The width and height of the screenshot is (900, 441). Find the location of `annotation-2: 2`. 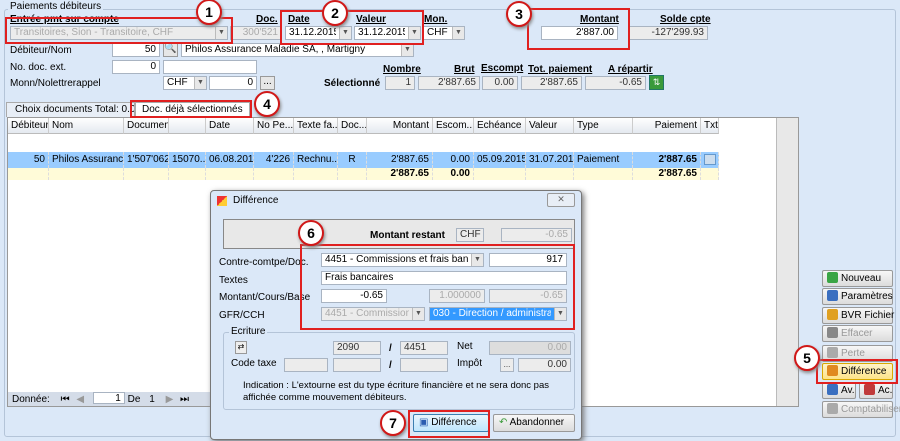

annotation-2: 2 is located at coordinates (335, 13).